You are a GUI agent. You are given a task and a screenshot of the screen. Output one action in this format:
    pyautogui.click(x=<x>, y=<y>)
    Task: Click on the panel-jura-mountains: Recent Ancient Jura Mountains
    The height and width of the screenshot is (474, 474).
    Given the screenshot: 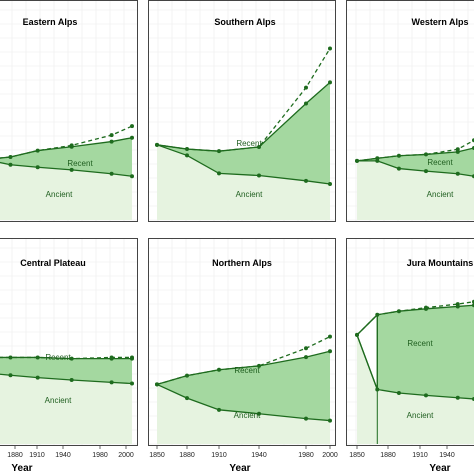 What is the action you would take?
    pyautogui.click(x=410, y=342)
    